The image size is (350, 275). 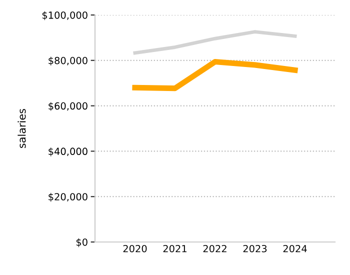 What do you see at coordinates (68, 197) in the screenshot?
I see `y-tick-label: $20,000` at bounding box center [68, 197].